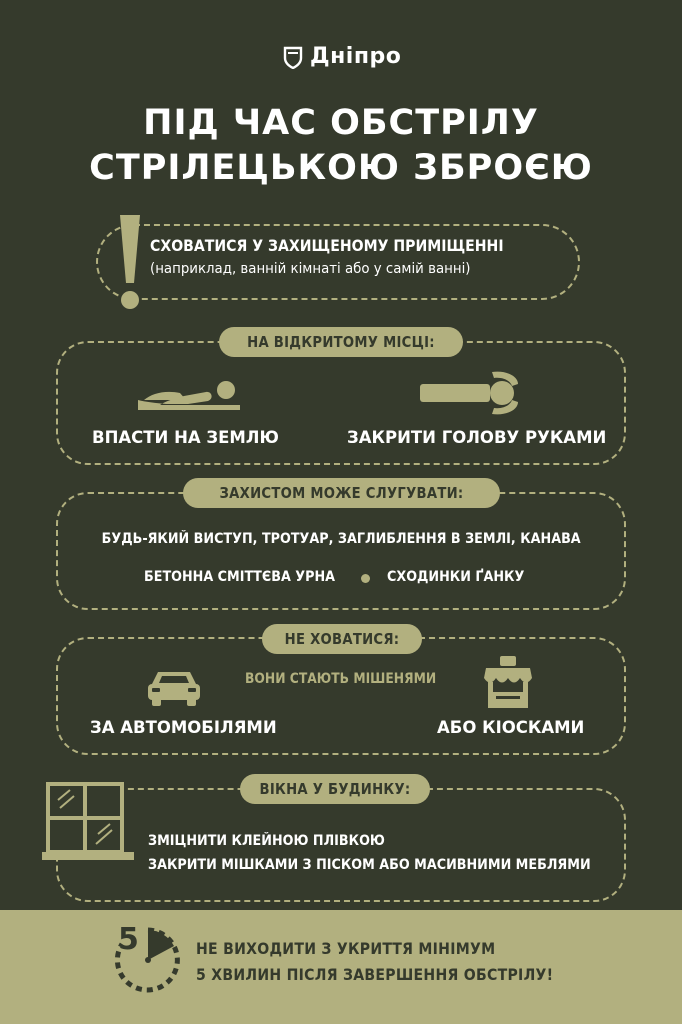 Image resolution: width=682 pixels, height=1024 pixels. What do you see at coordinates (240, 577) in the screenshot?
I see `cover-line2-left: БЕТОННА СМІТТЄВА УРНА` at bounding box center [240, 577].